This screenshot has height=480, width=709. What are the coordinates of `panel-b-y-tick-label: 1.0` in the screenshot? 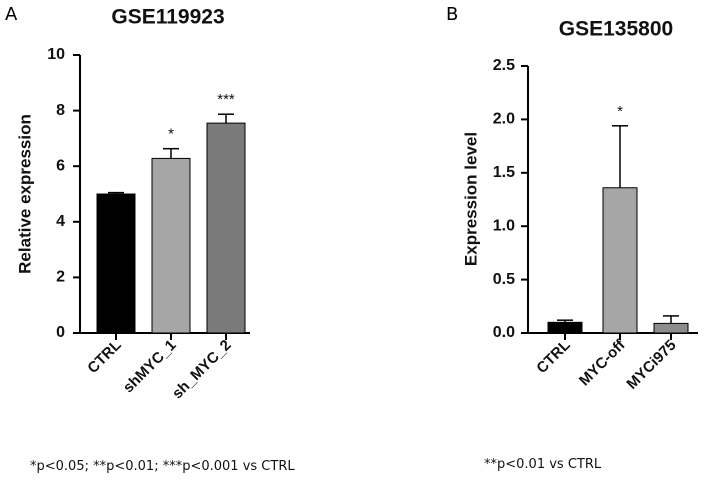 It's located at (504, 225).